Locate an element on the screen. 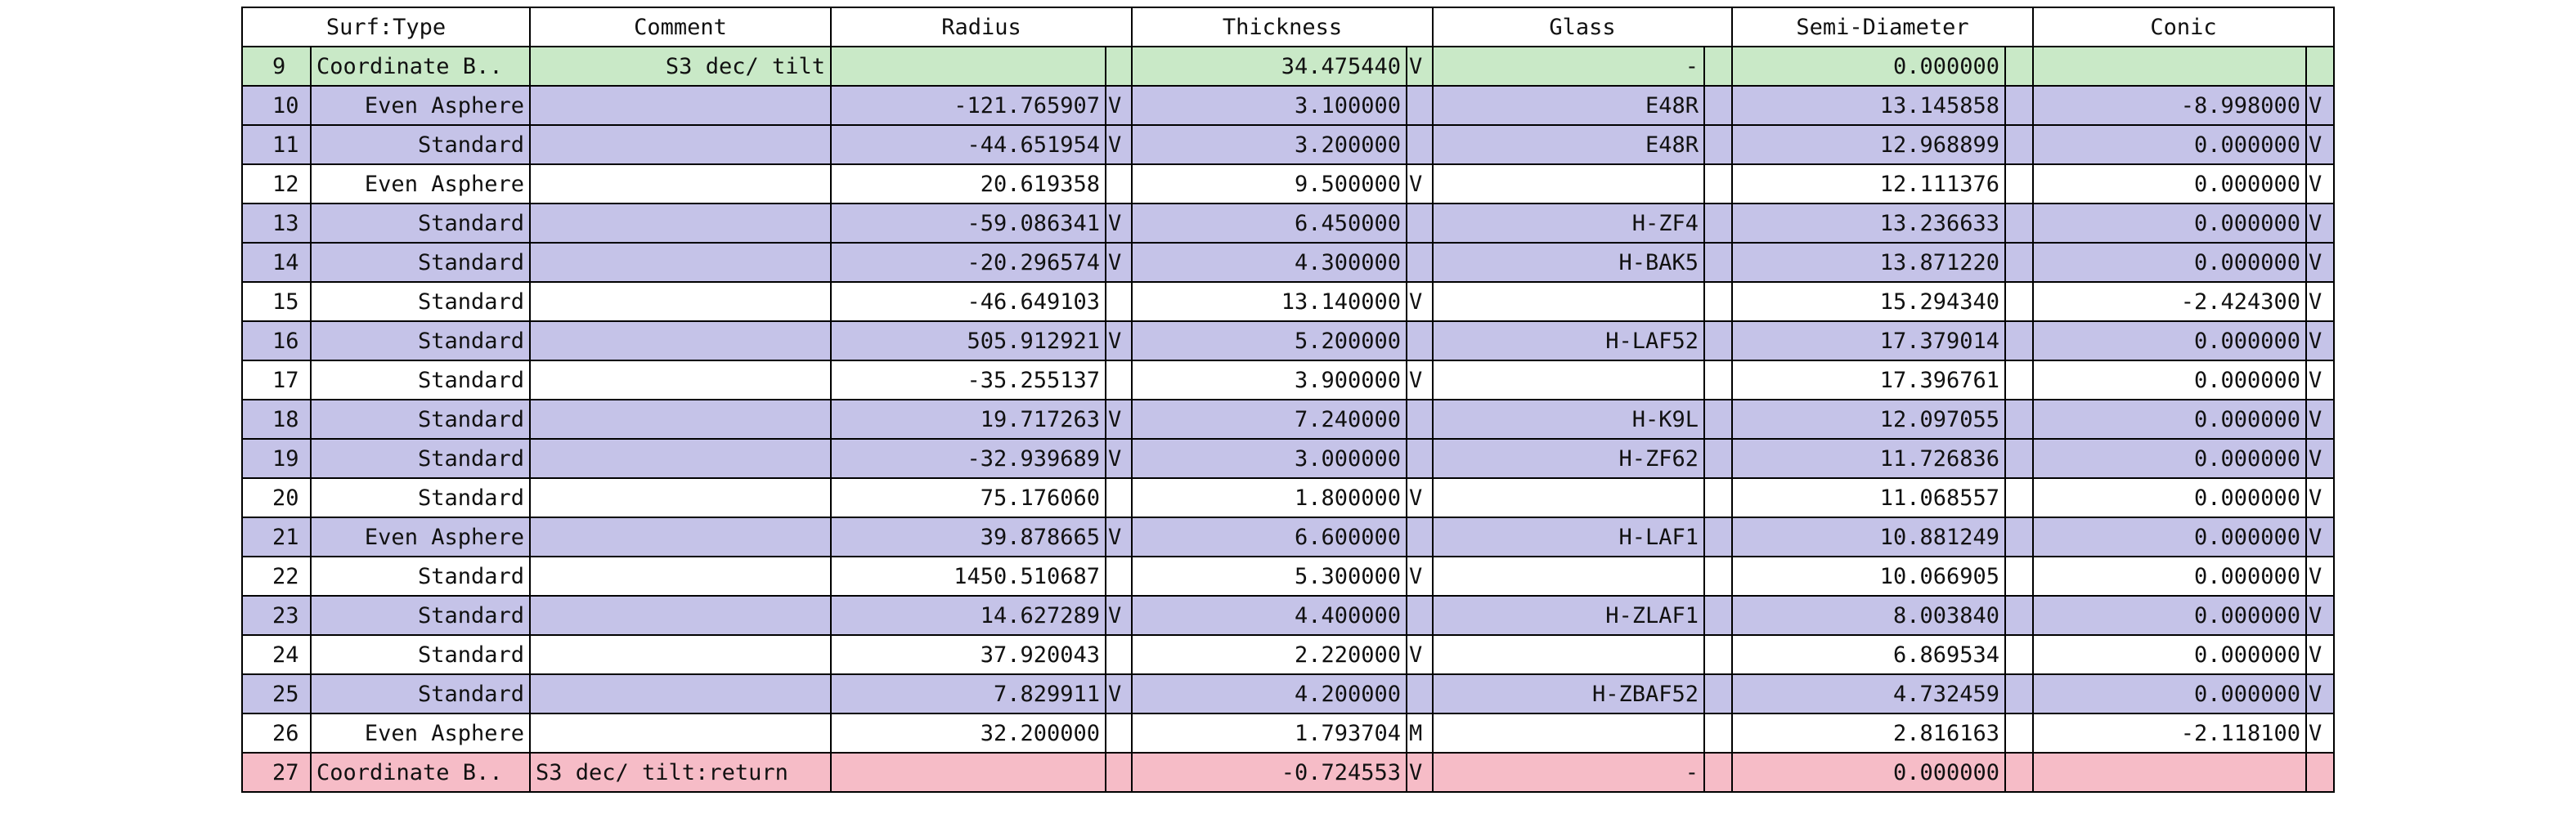 The height and width of the screenshot is (832, 2576). glass-cell: H-ZLAF1 is located at coordinates (1568, 615).